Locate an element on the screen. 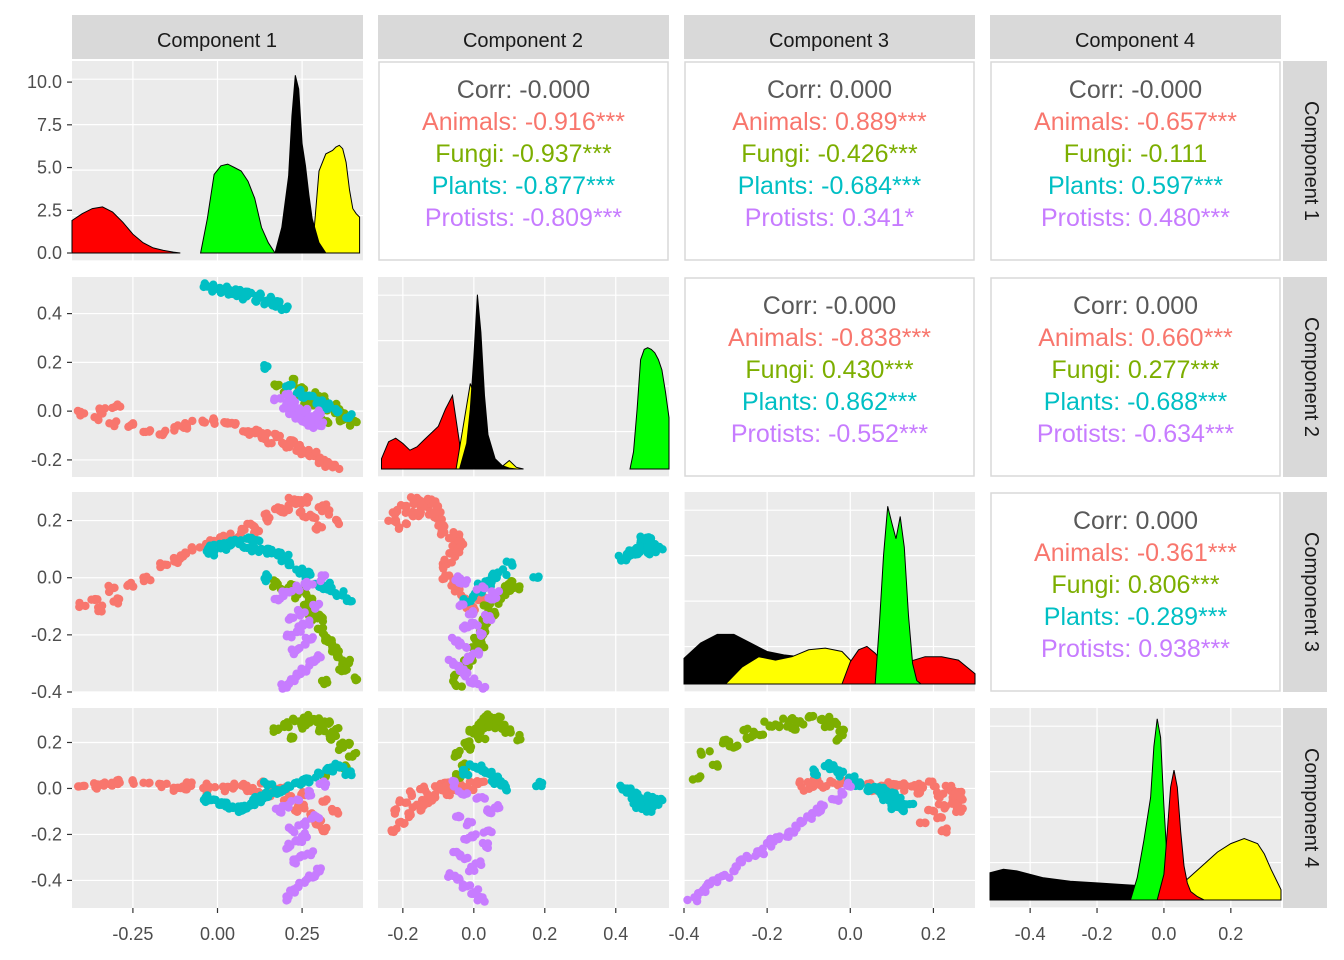 The height and width of the screenshot is (960, 1344). x-tick-label: -0.2 is located at coordinates (402, 934).